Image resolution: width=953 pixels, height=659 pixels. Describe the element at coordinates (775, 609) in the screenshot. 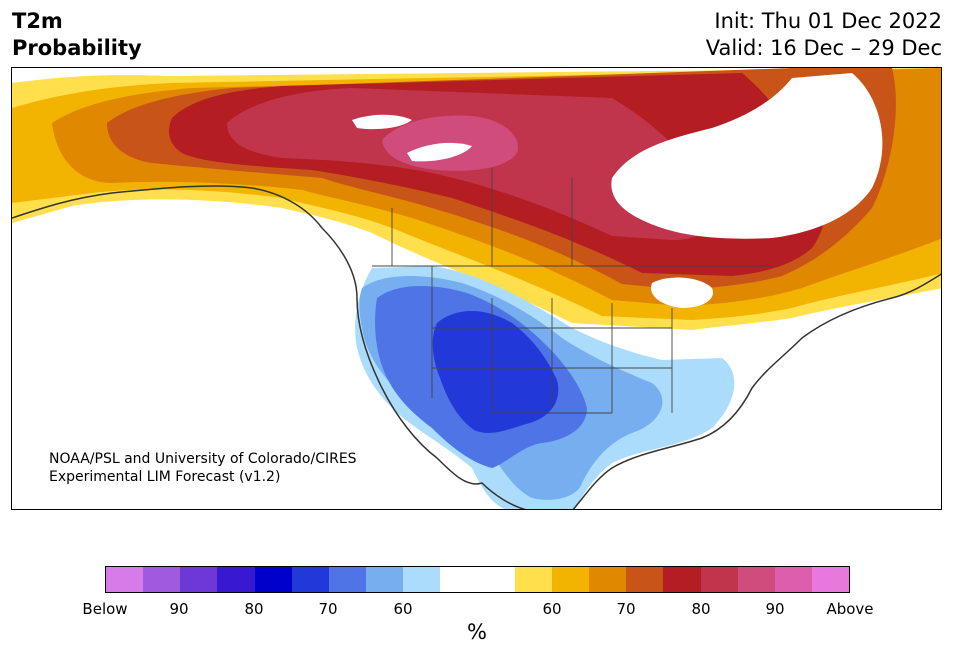

I see `colorbar-tick-warm-90: 90` at that location.